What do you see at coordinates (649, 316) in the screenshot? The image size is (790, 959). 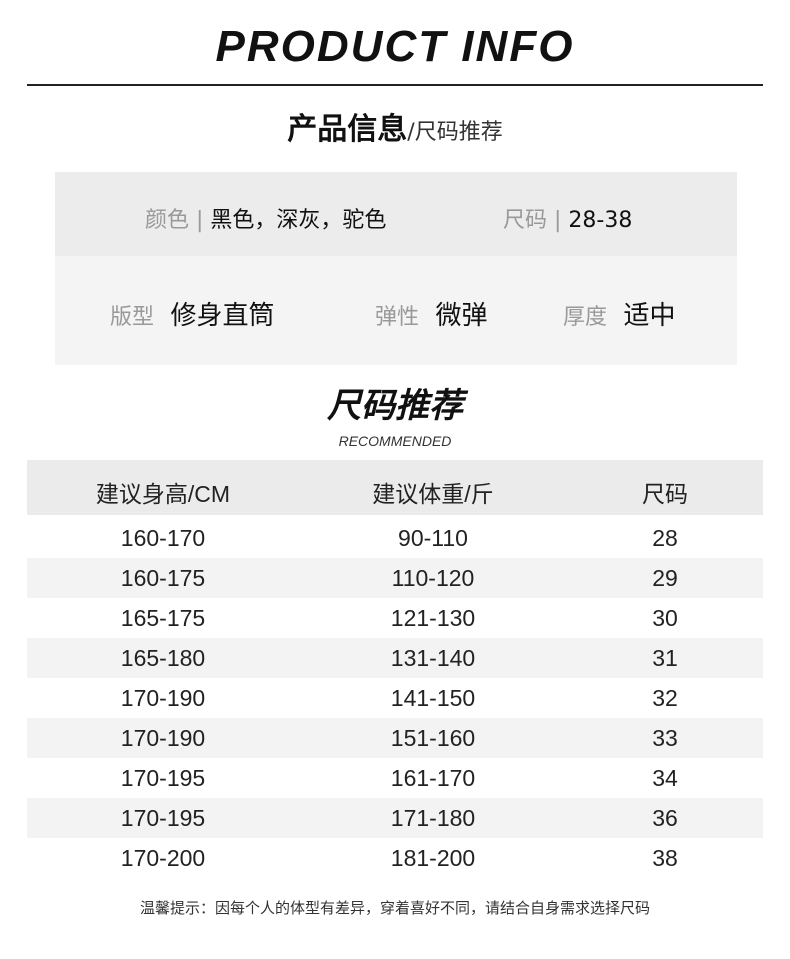 I see `thickness-value: 适中` at bounding box center [649, 316].